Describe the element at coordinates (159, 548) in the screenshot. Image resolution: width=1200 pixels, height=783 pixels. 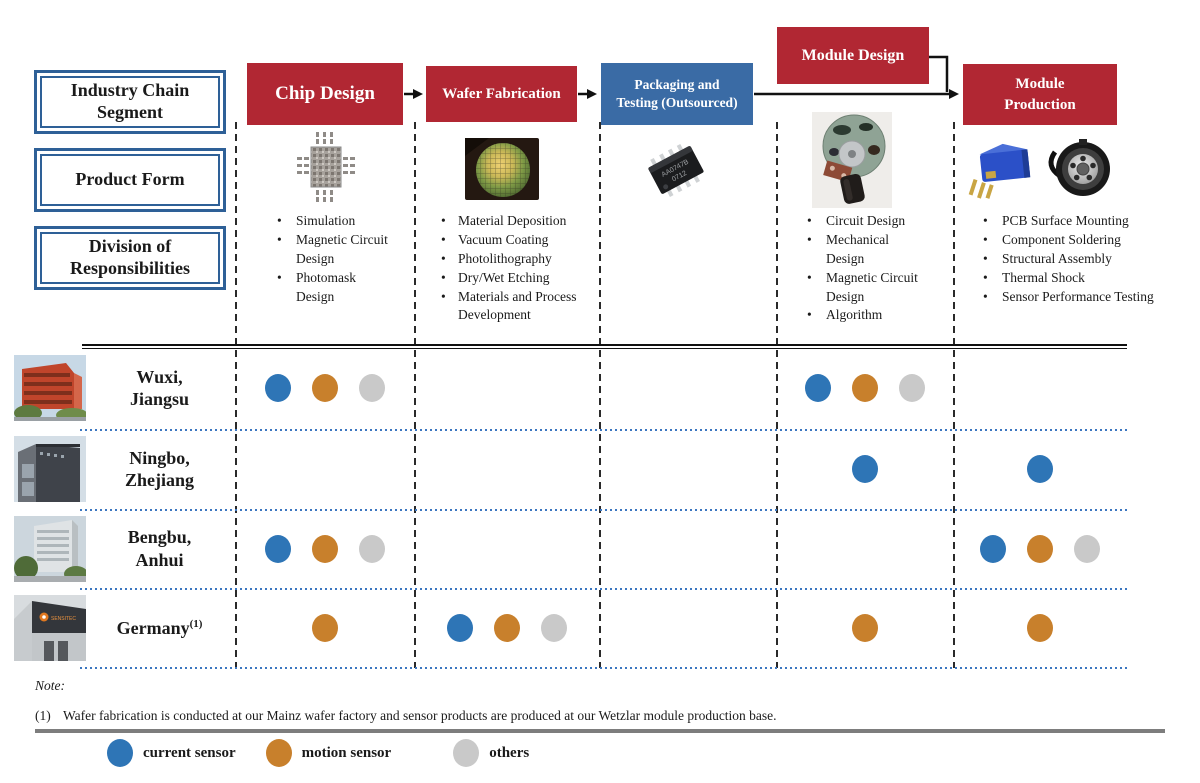
I see `site-name-bengbu: Bengbu, Anhui` at that location.